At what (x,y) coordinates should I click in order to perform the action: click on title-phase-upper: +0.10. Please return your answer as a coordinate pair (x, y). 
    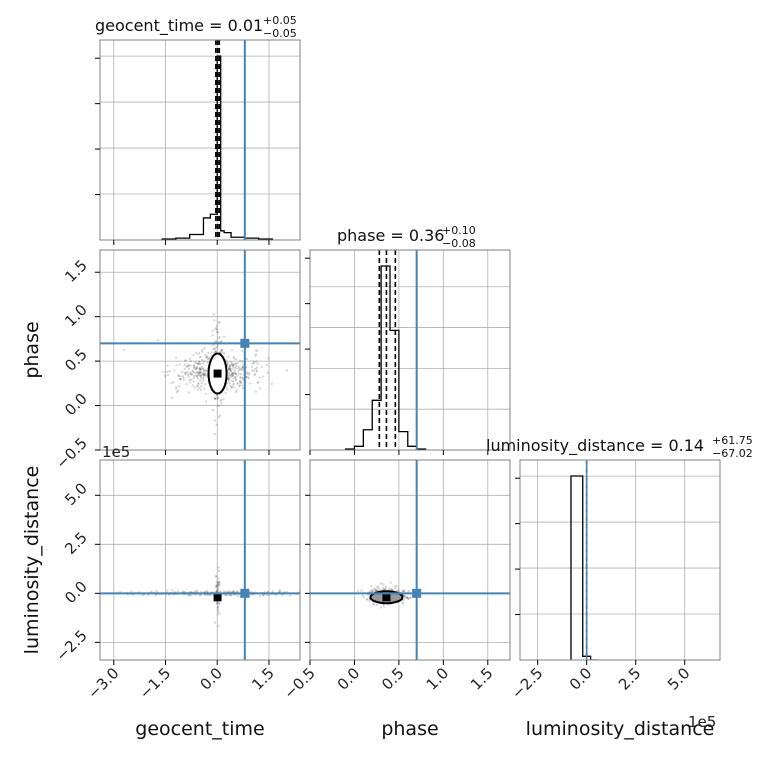
    Looking at the image, I should click on (459, 230).